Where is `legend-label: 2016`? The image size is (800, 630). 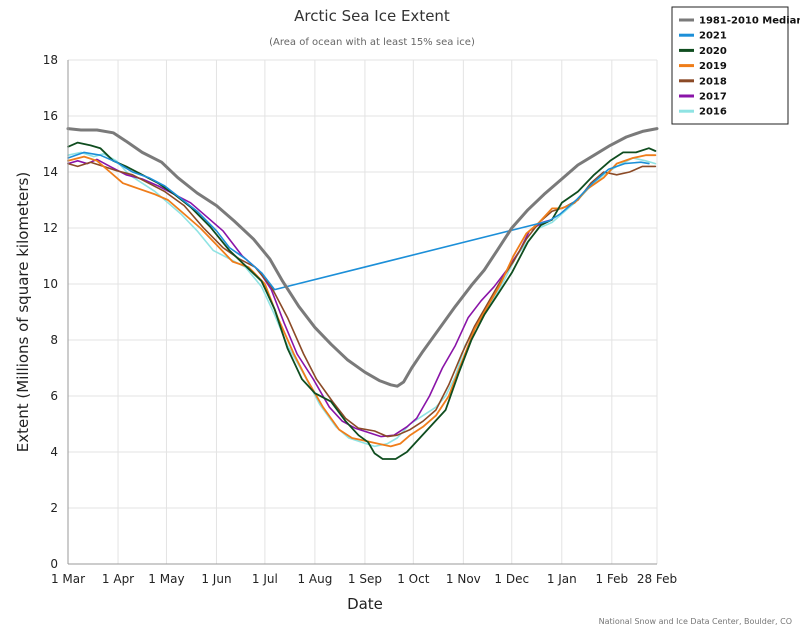 legend-label: 2016 is located at coordinates (713, 112).